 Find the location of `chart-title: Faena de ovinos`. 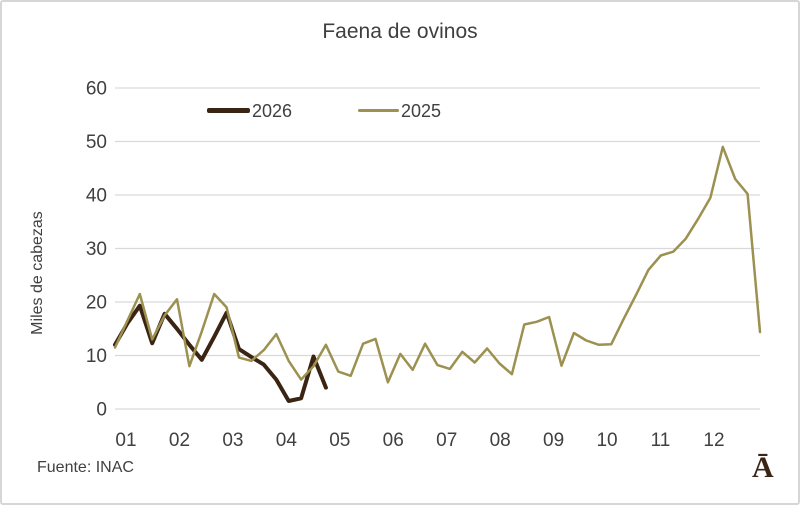

chart-title: Faena de ovinos is located at coordinates (400, 31).